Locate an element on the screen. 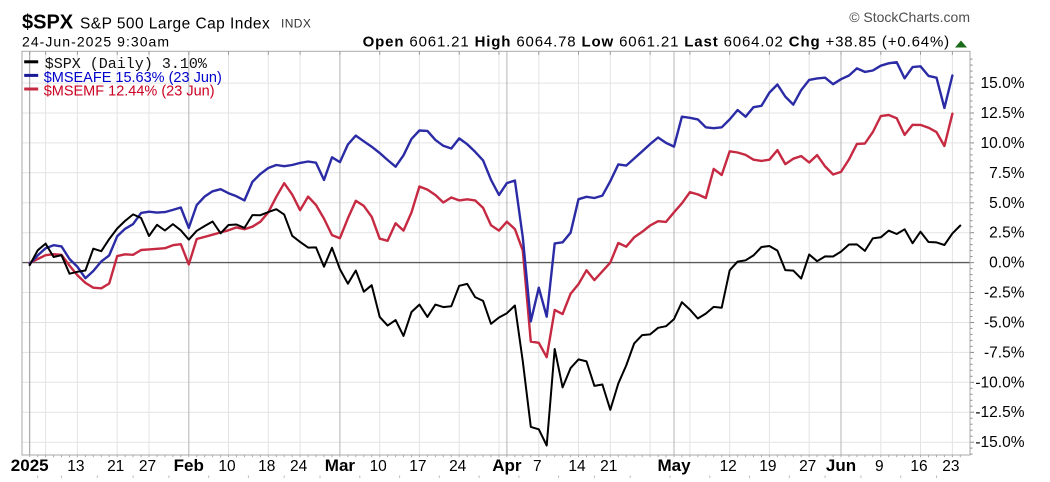  svg-text: 7 is located at coordinates (537, 466).